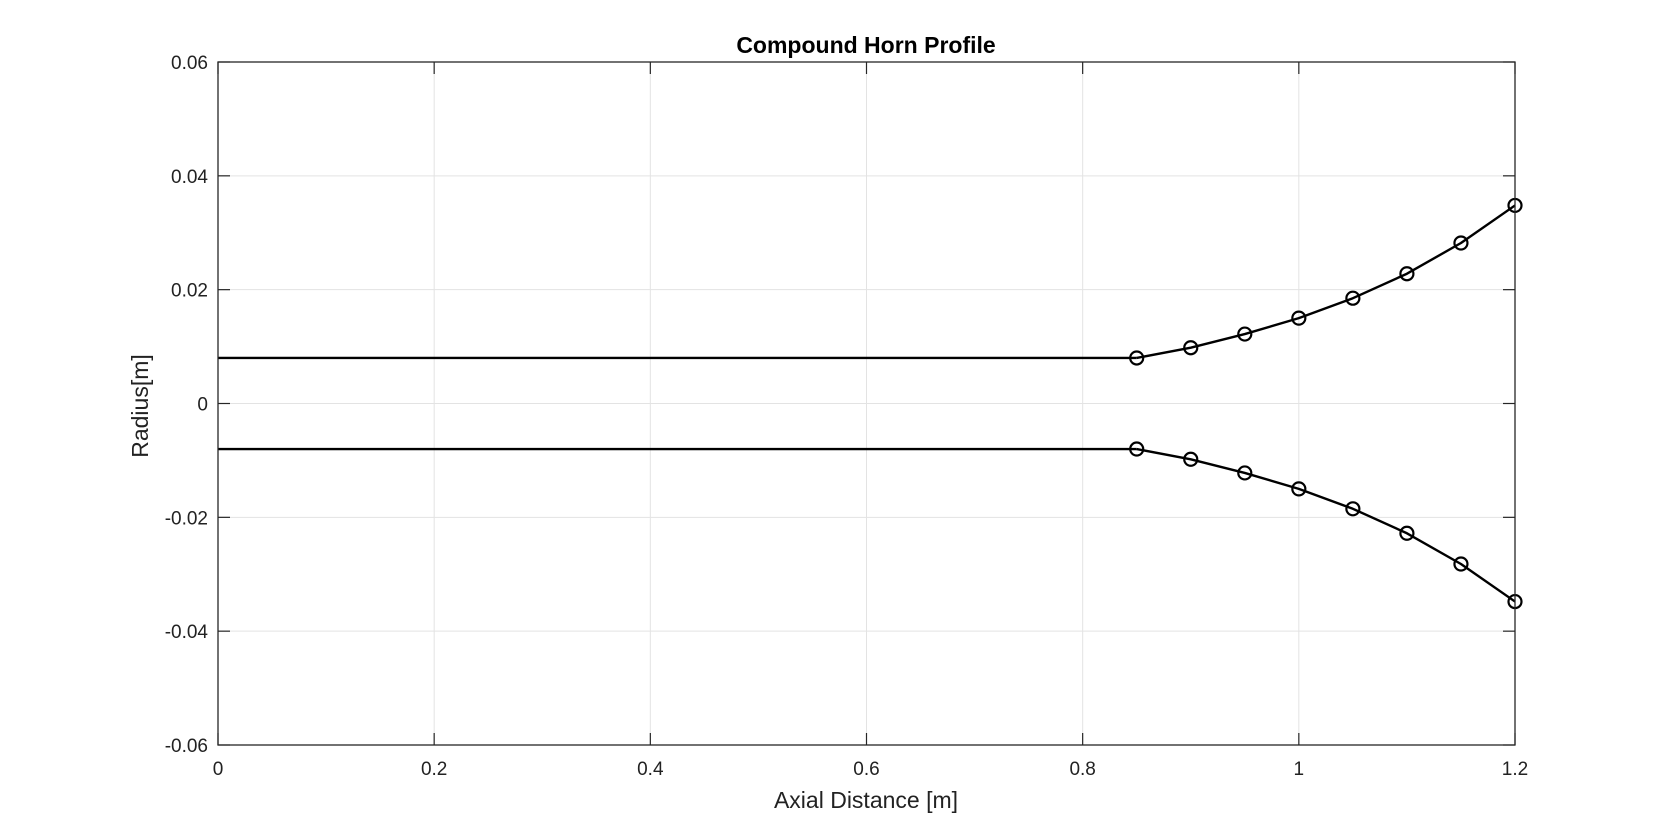 The image size is (1667, 833). What do you see at coordinates (866, 769) in the screenshot?
I see `x-tick-label: 0.6` at bounding box center [866, 769].